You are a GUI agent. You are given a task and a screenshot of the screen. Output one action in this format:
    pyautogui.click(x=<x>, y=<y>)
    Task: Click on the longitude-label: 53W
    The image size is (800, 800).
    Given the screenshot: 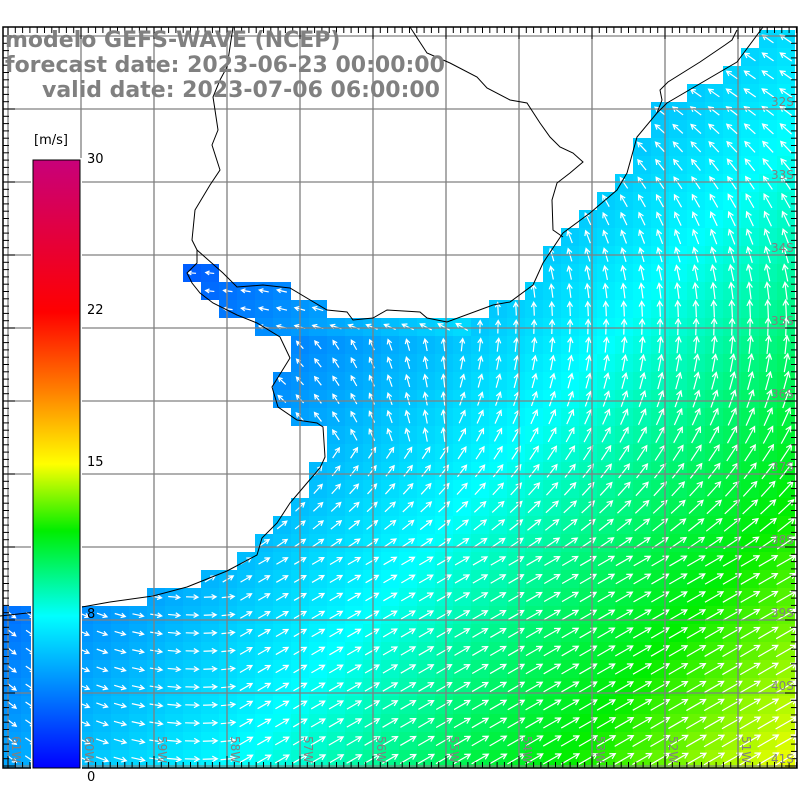 What is the action you would take?
    pyautogui.click(x=600, y=749)
    